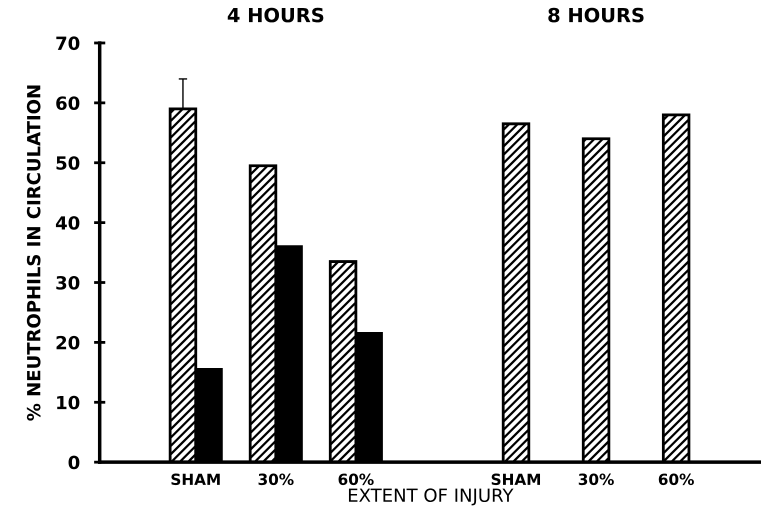 The width and height of the screenshot is (761, 524). What do you see at coordinates (68, 283) in the screenshot?
I see `y-tick-label: 30` at bounding box center [68, 283].